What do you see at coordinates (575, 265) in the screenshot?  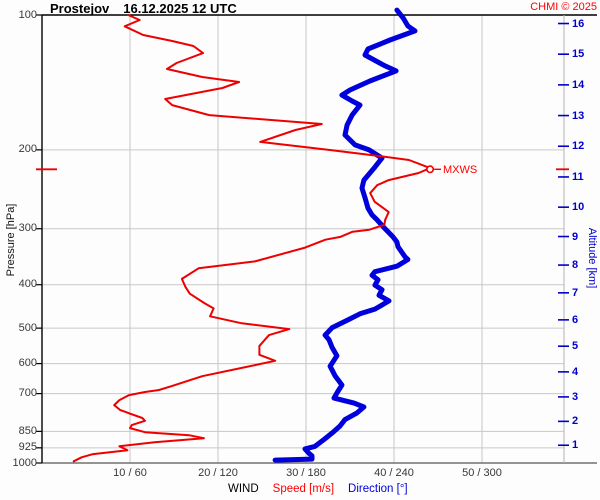 I see `altitude-tick-label: 8` at bounding box center [575, 265].